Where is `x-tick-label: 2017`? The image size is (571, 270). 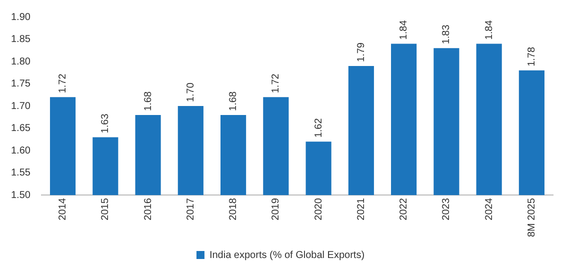
x-tick-label: 2017 is located at coordinates (190, 209).